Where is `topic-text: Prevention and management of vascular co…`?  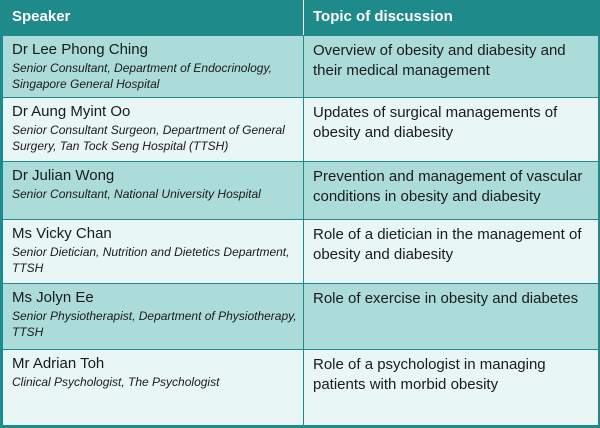 topic-text: Prevention and management of vascular co… is located at coordinates (448, 186).